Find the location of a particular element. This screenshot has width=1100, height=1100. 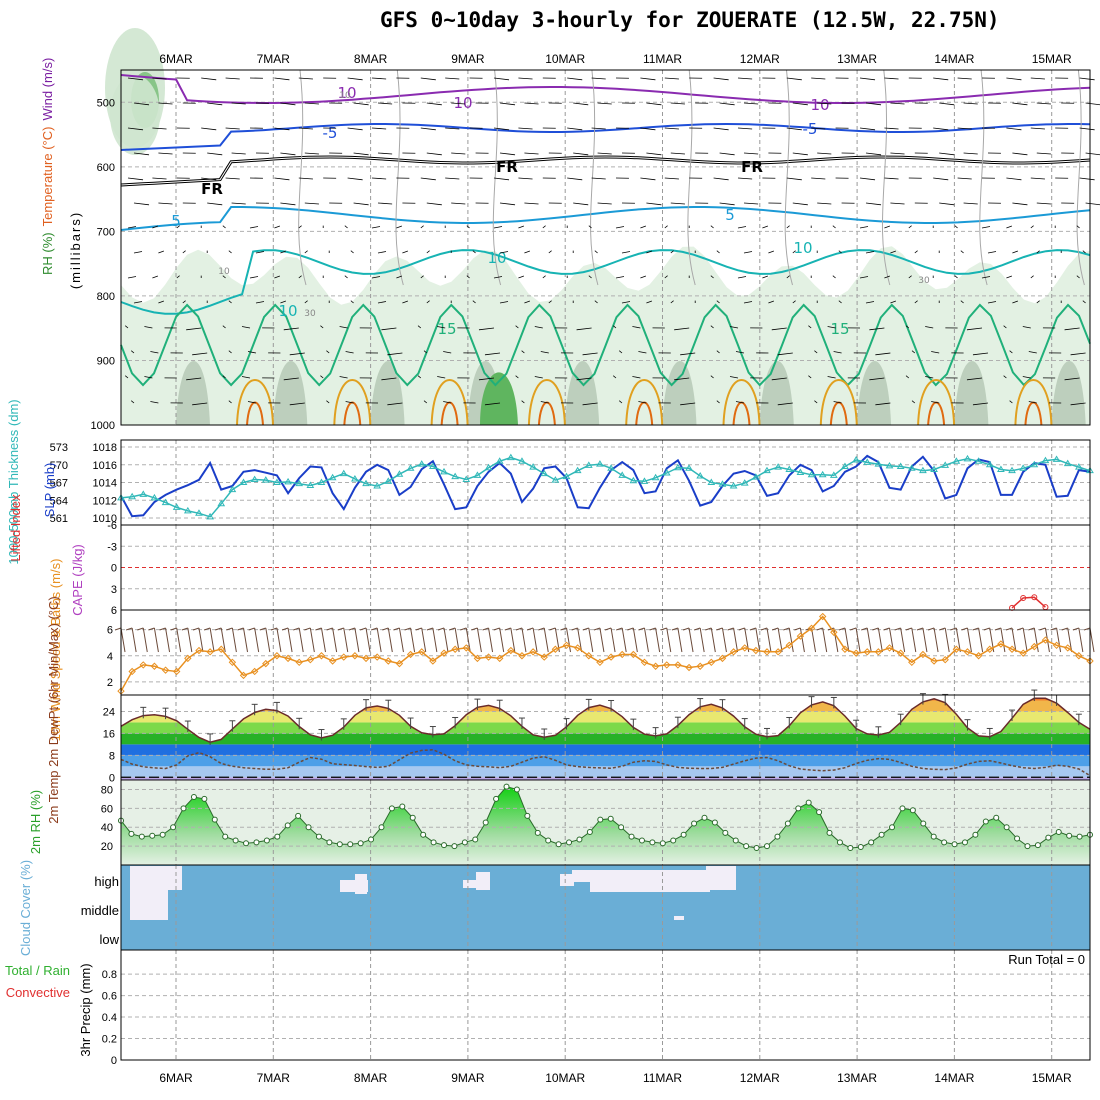

pressure-tick-label: 600 is located at coordinates (106, 168).